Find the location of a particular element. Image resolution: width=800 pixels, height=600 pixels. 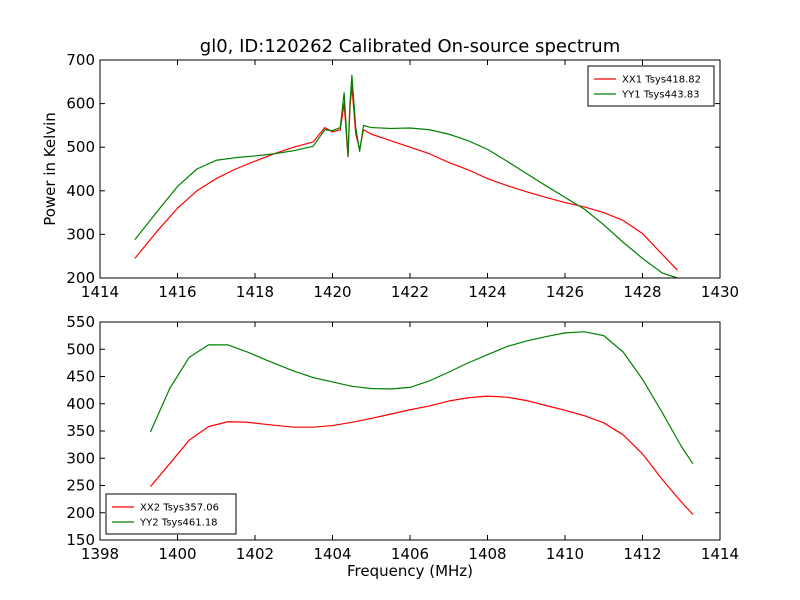

x-tick-label: 1422 is located at coordinates (410, 292).